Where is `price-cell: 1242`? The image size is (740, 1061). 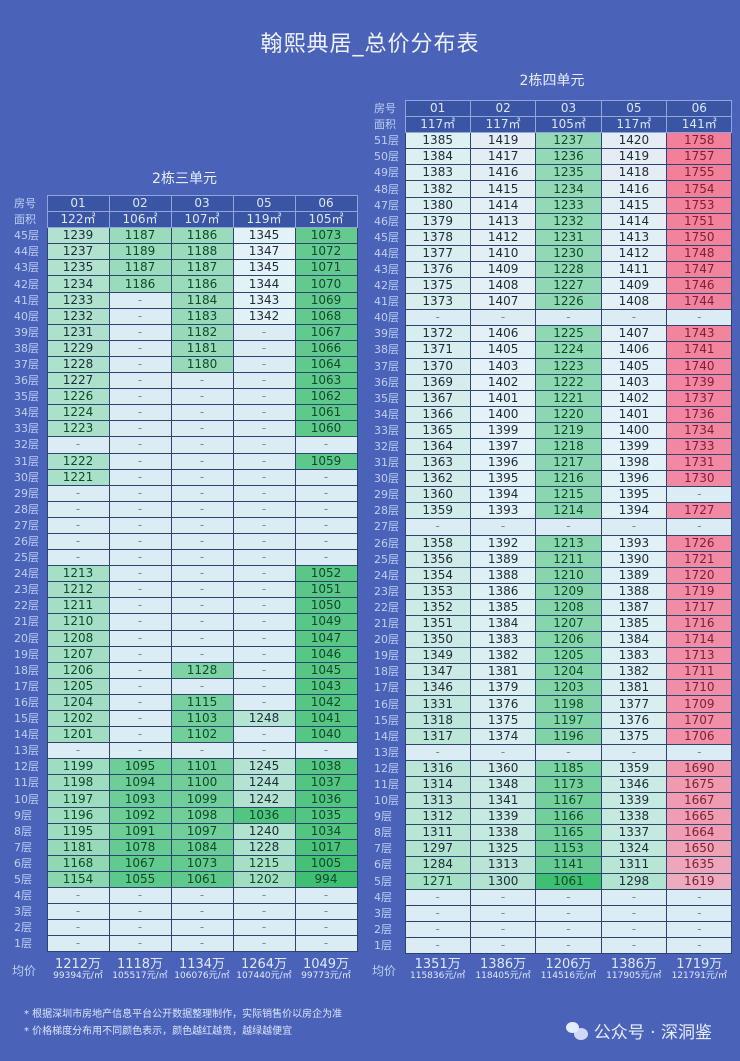
price-cell: 1242 is located at coordinates (264, 799).